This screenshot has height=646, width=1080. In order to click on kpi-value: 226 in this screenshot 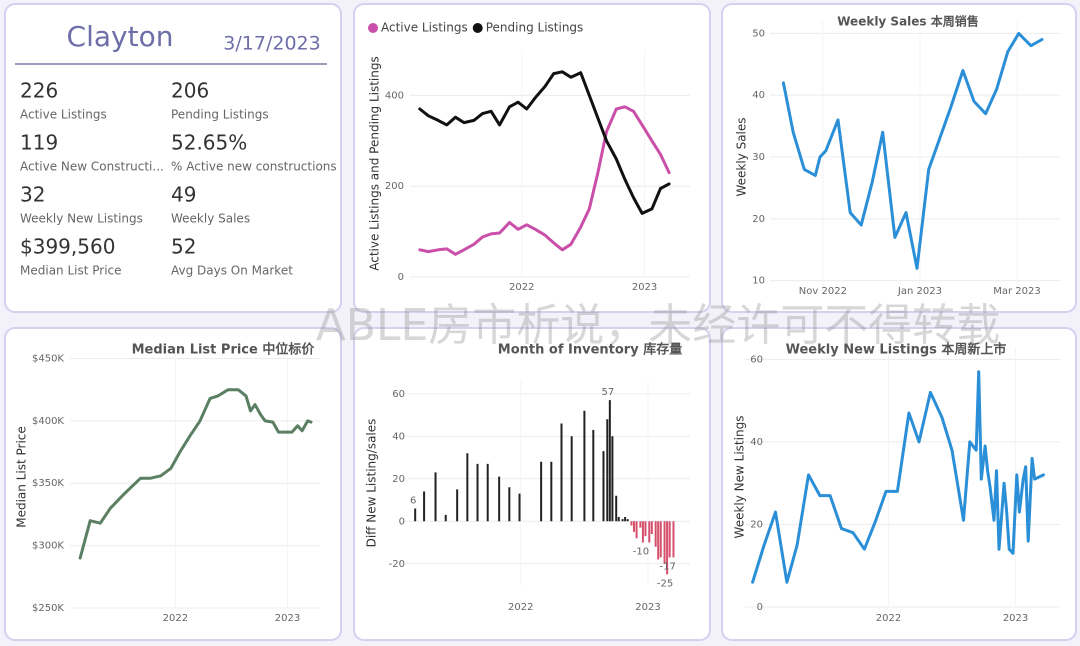, I will do `click(39, 91)`.